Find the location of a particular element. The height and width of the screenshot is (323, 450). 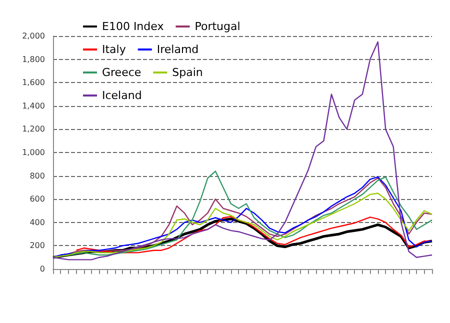

y-tick-label: 1,000 is located at coordinates (33, 152).